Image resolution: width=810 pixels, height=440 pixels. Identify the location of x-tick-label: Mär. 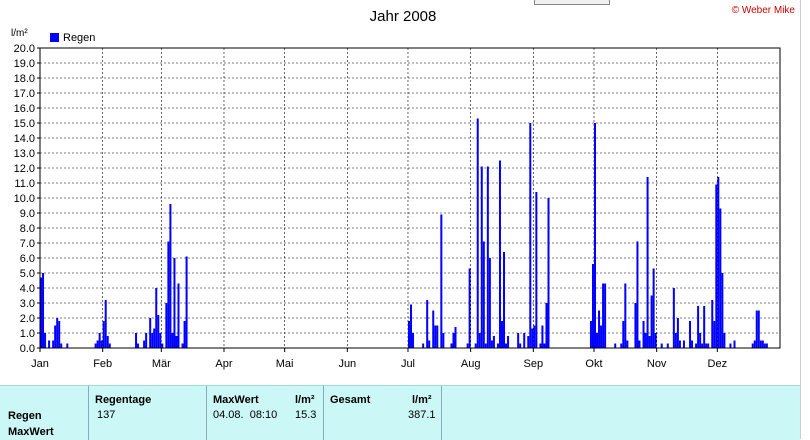
(161, 364).